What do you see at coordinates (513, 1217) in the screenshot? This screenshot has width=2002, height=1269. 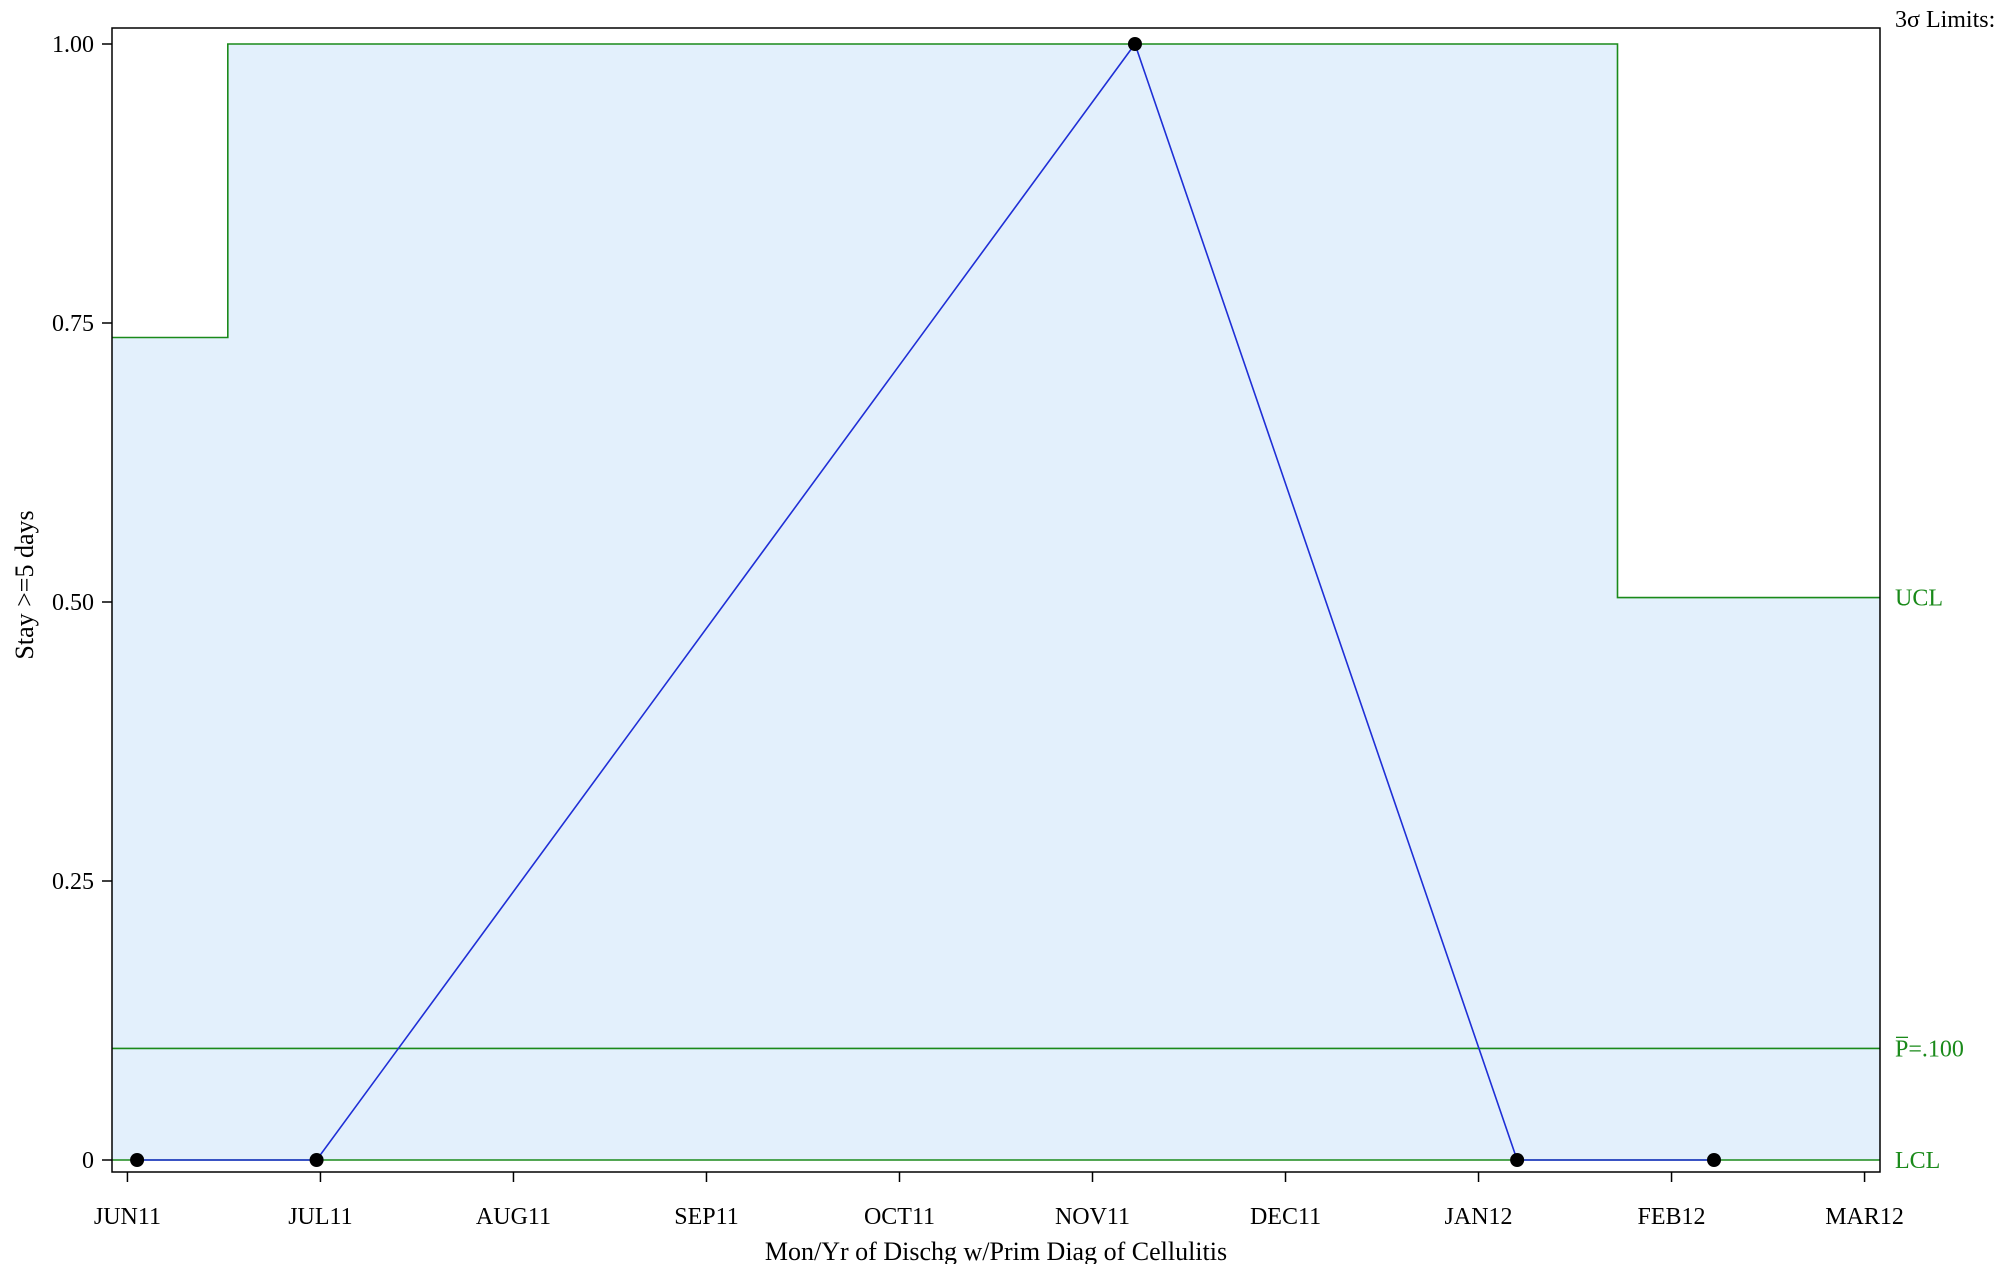 I see `x-tick-label: AUG11` at bounding box center [513, 1217].